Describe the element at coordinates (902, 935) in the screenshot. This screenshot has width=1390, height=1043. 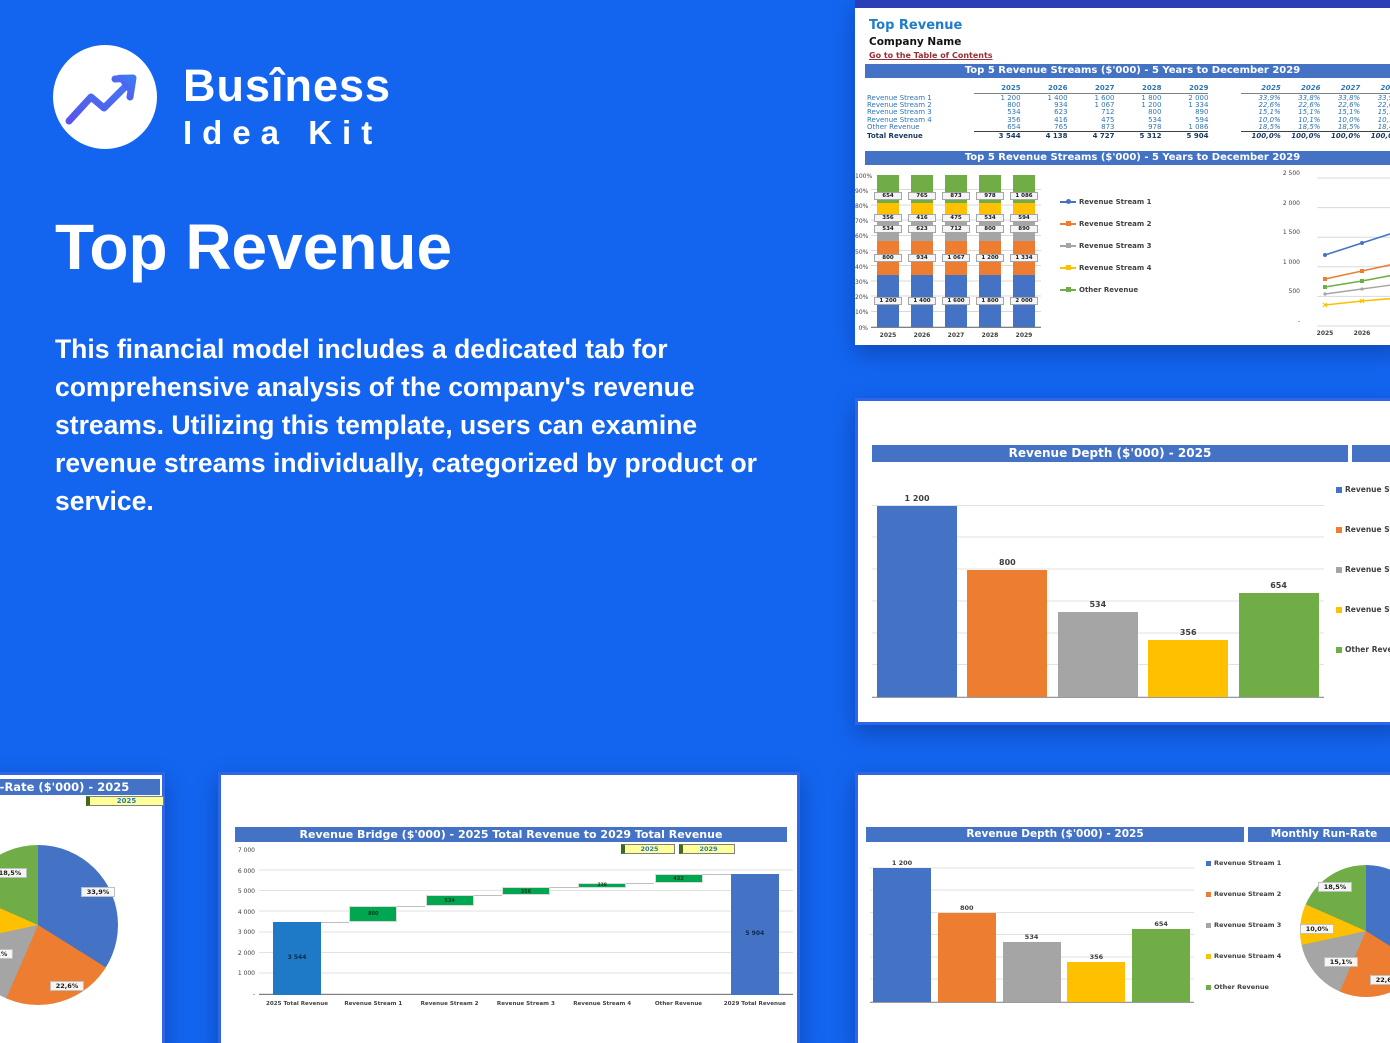
I see `bar-stream1` at that location.